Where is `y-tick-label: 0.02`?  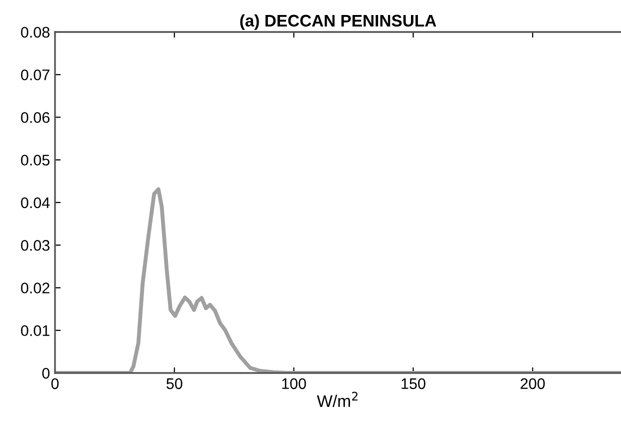 y-tick-label: 0.02 is located at coordinates (35, 288).